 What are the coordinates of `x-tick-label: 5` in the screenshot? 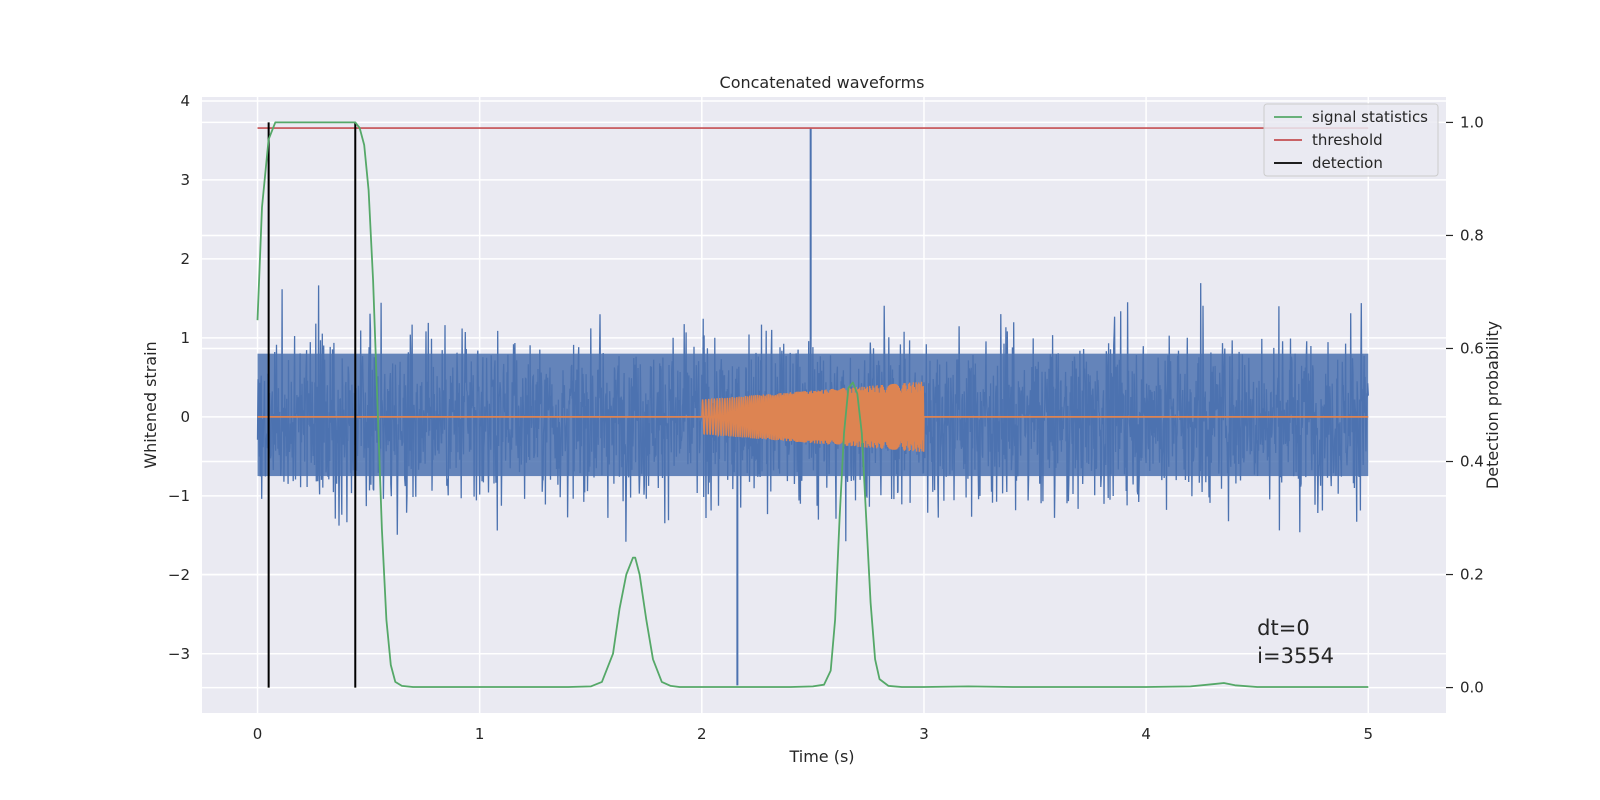 It's located at (1368, 734).